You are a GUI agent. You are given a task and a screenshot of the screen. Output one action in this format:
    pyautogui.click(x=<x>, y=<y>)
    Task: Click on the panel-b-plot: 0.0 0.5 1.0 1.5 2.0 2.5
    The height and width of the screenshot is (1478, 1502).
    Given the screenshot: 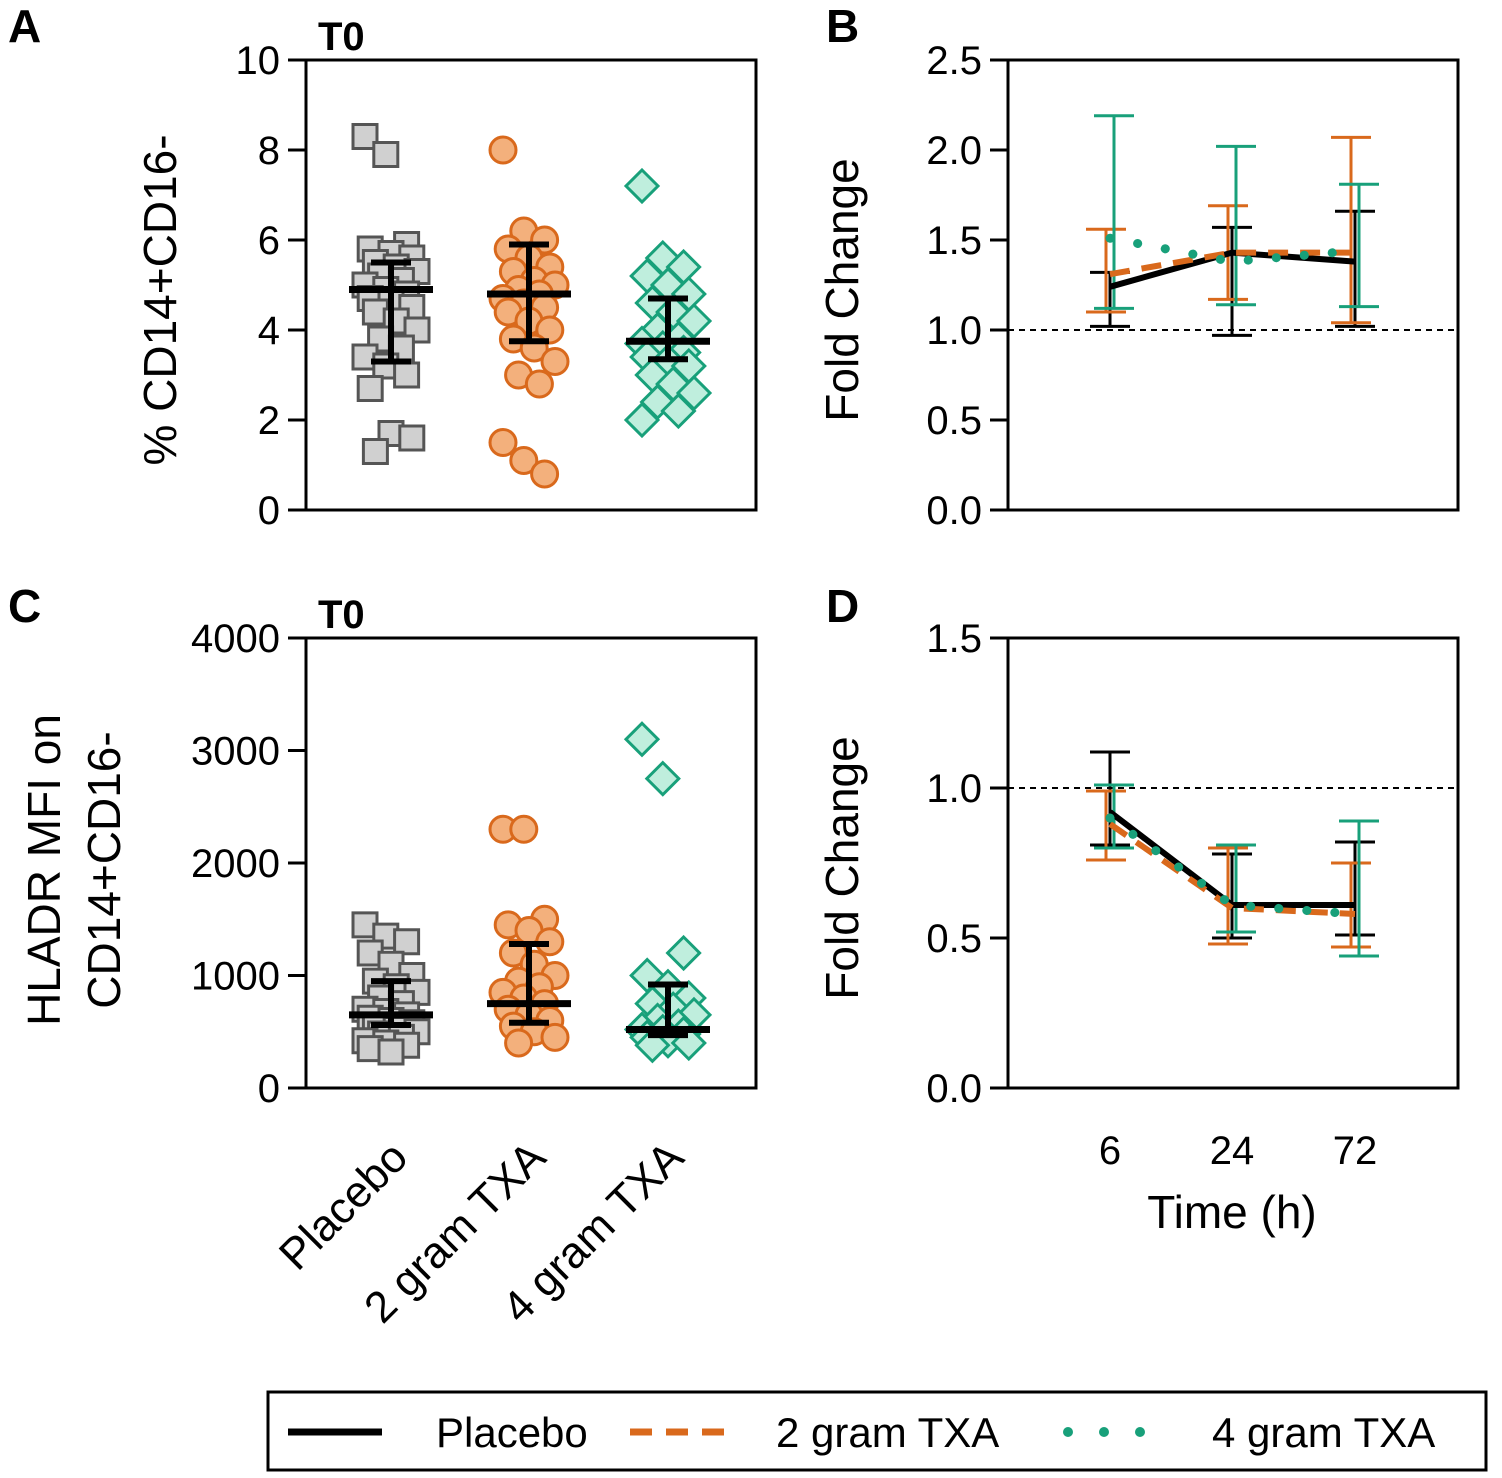 What is the action you would take?
    pyautogui.click(x=1193, y=286)
    